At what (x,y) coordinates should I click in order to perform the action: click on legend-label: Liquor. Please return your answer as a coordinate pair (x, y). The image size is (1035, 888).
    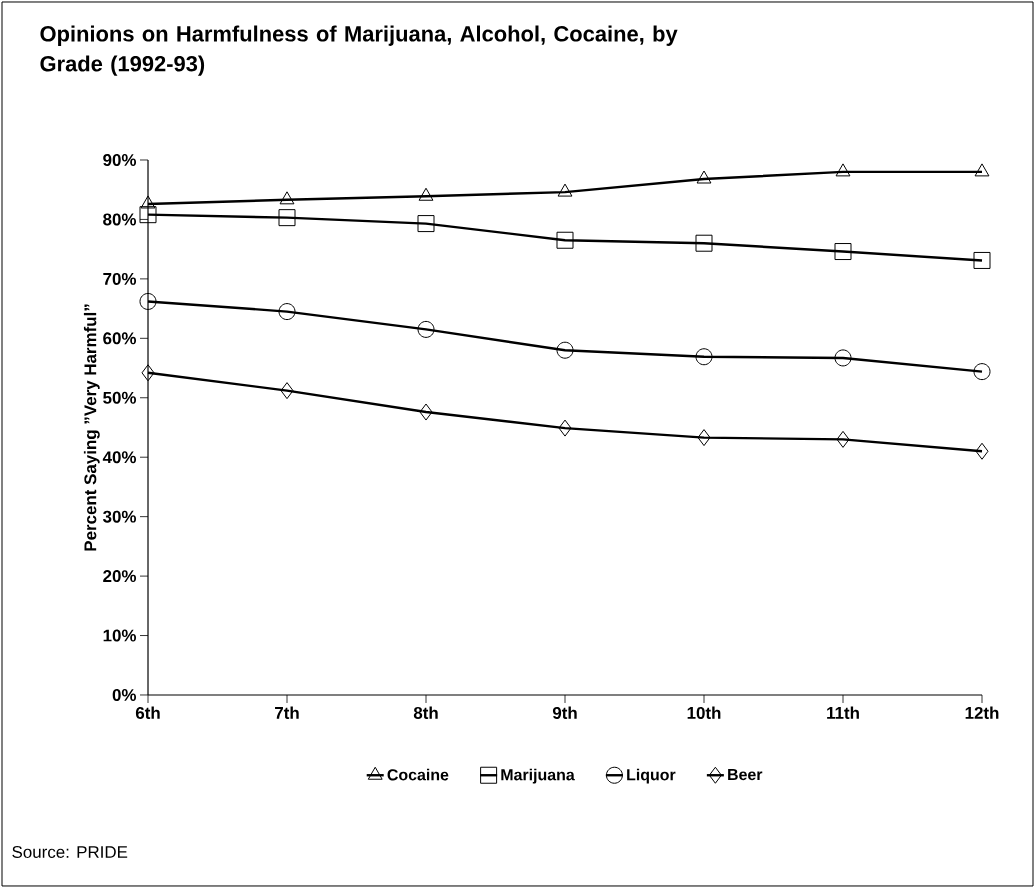
    Looking at the image, I should click on (651, 776).